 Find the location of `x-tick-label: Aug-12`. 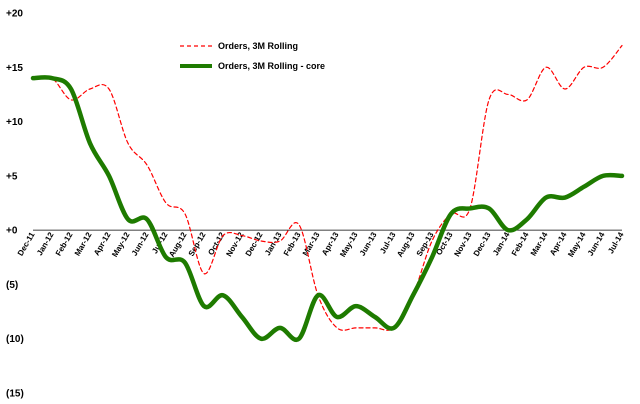

x-tick-label: Aug-12 is located at coordinates (178, 244).